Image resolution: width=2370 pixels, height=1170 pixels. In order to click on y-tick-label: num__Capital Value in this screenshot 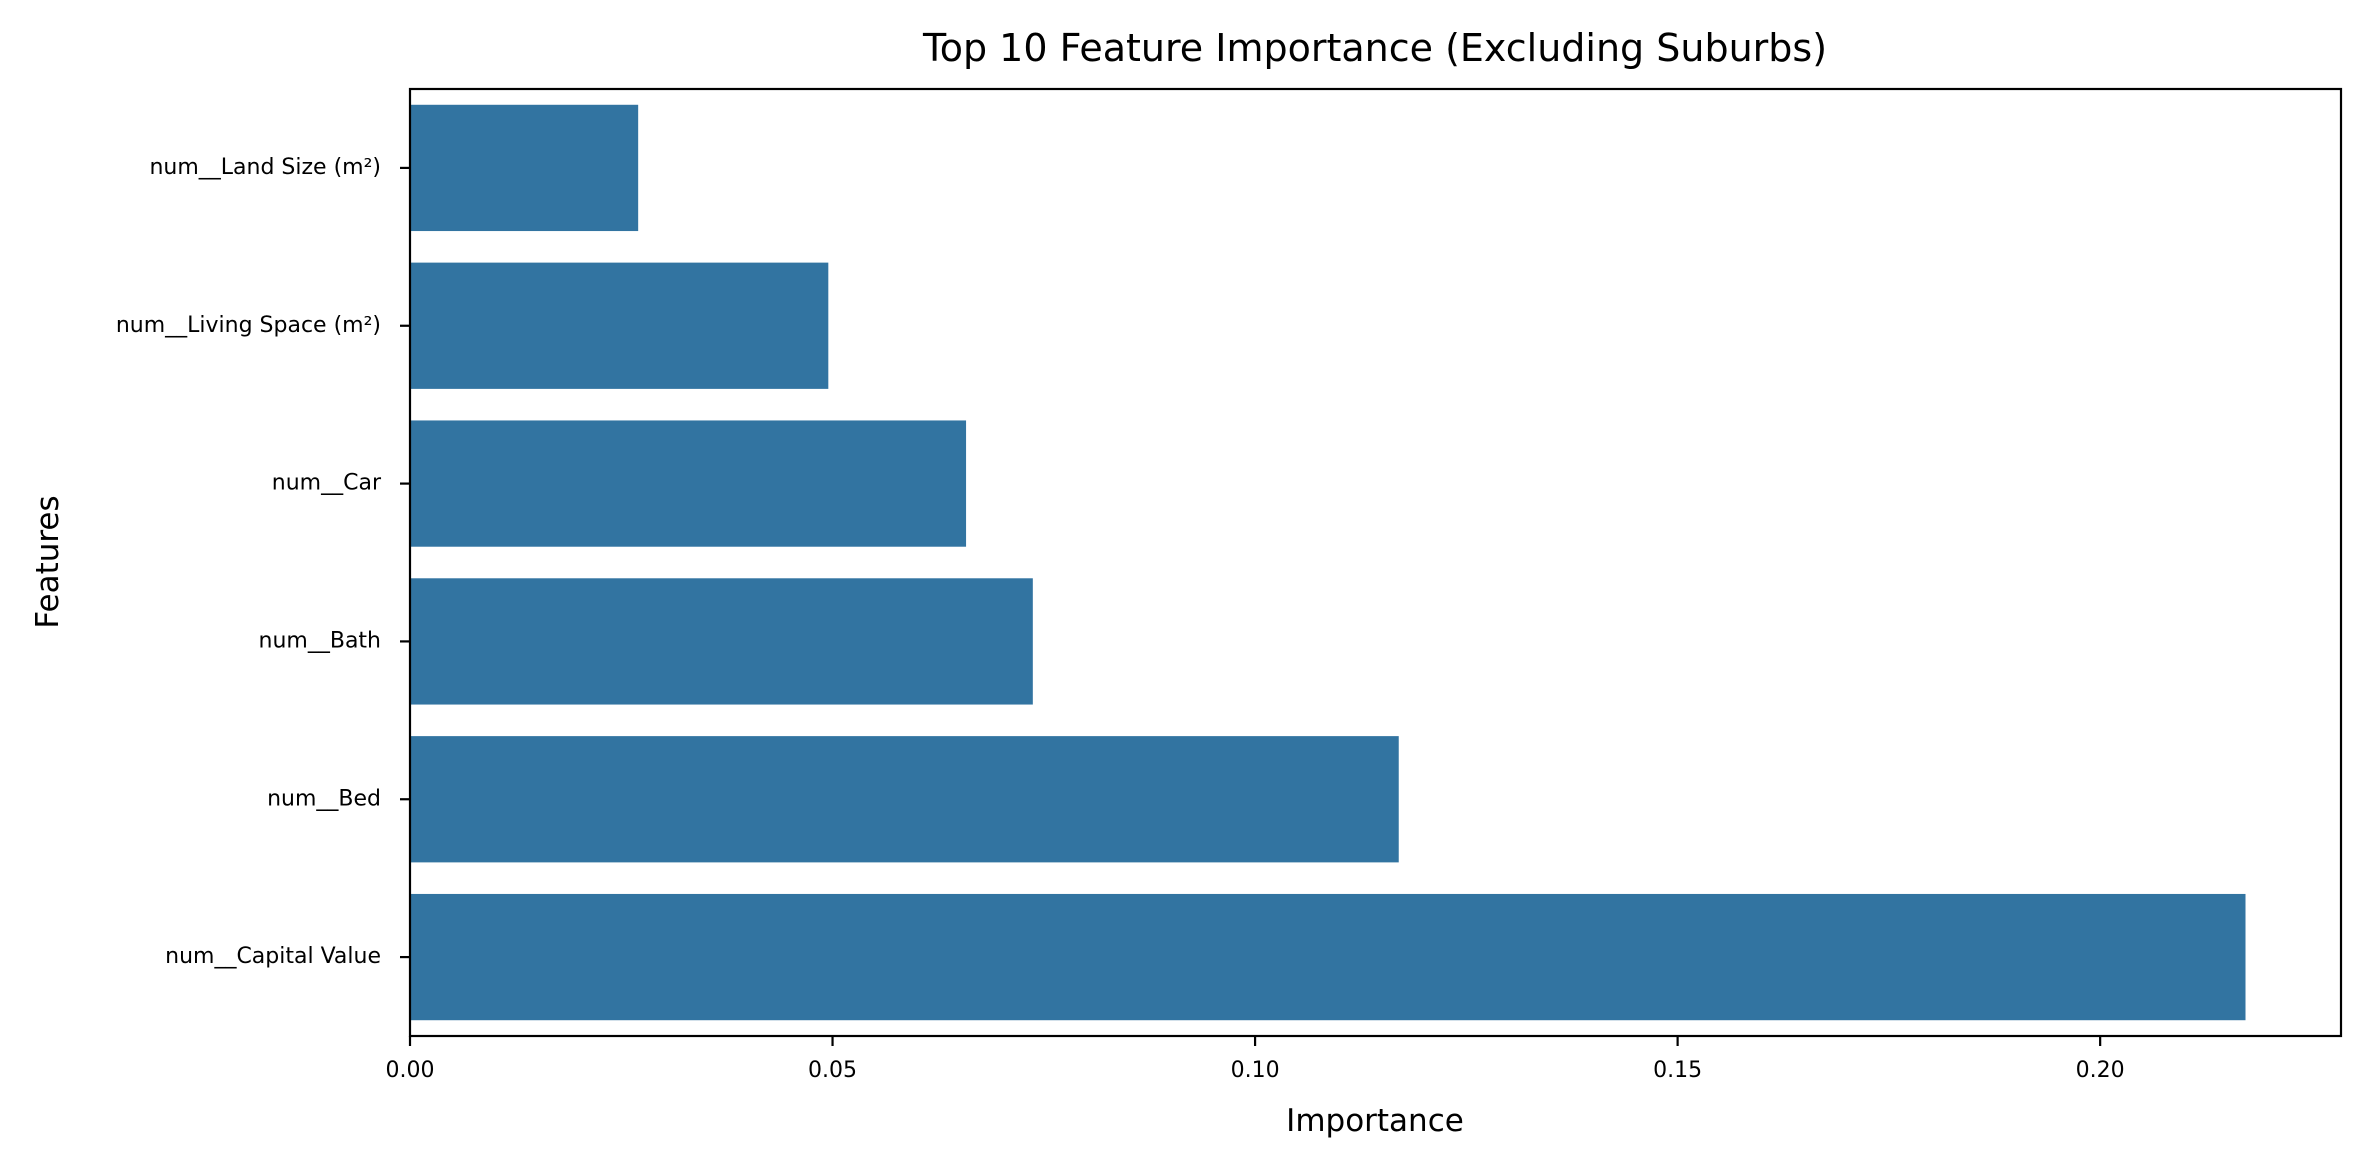, I will do `click(273, 956)`.